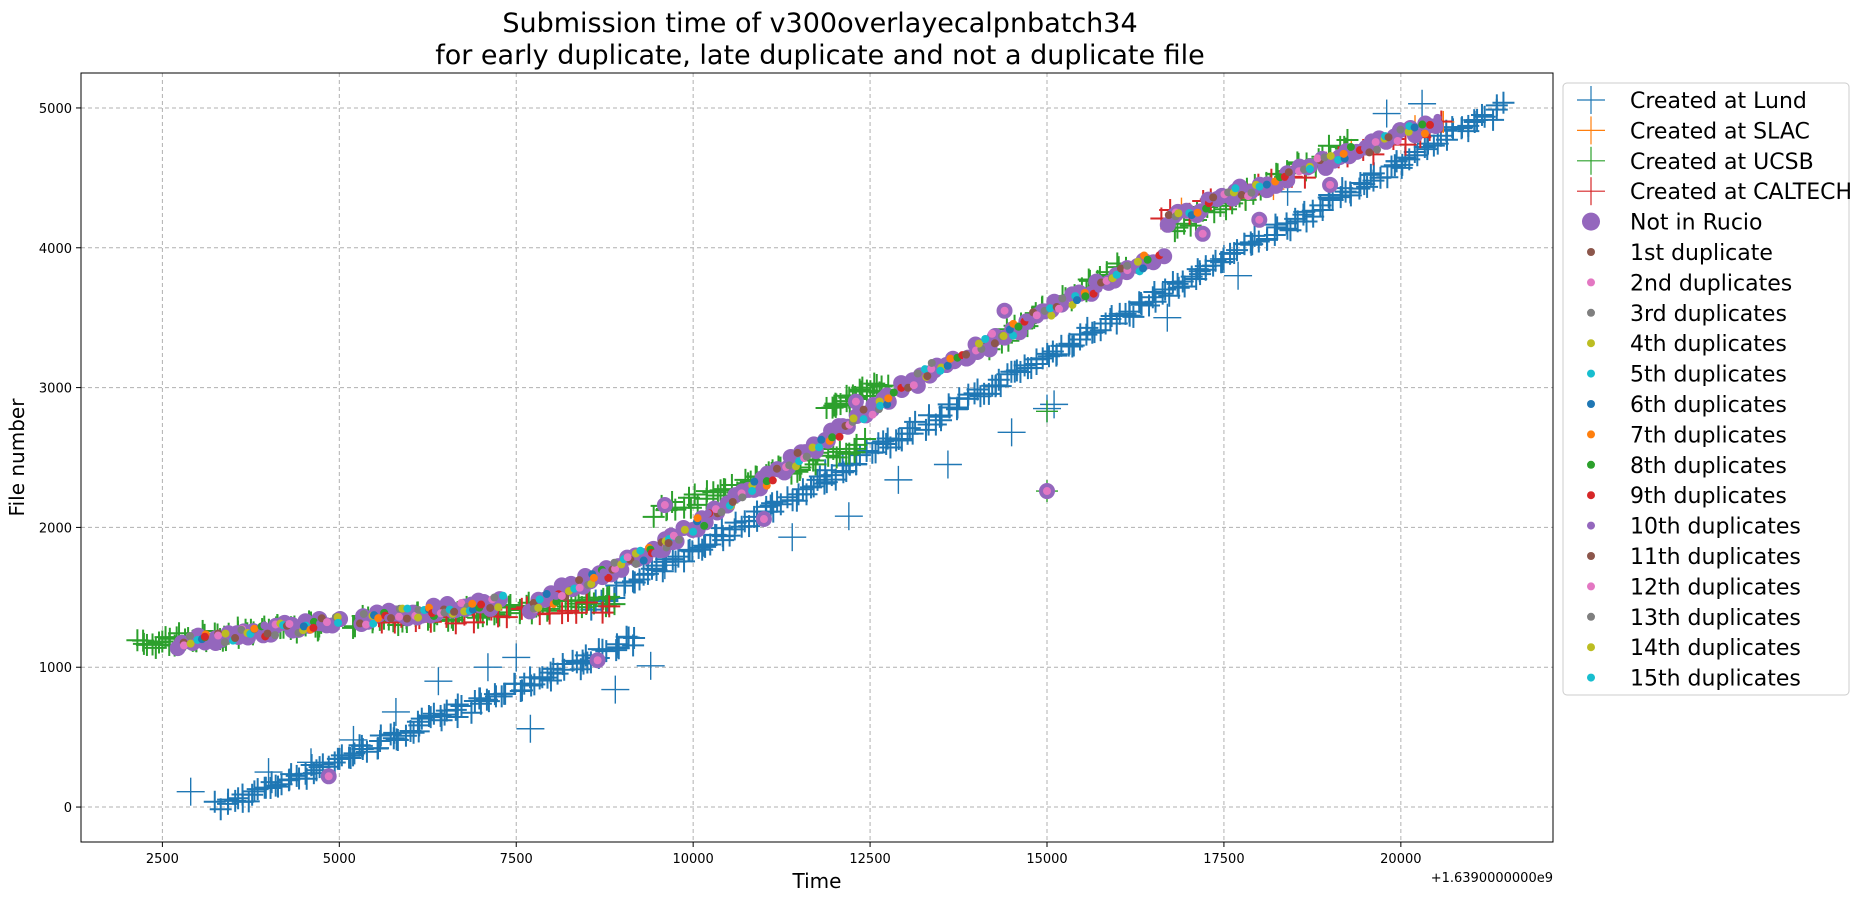 The height and width of the screenshot is (902, 1858). Describe the element at coordinates (339, 859) in the screenshot. I see `x-tick-label: 5000` at that location.